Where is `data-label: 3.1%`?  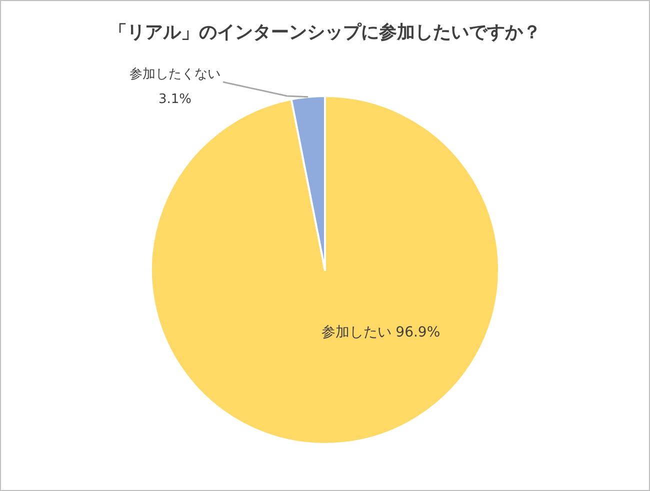
data-label: 3.1% is located at coordinates (175, 99).